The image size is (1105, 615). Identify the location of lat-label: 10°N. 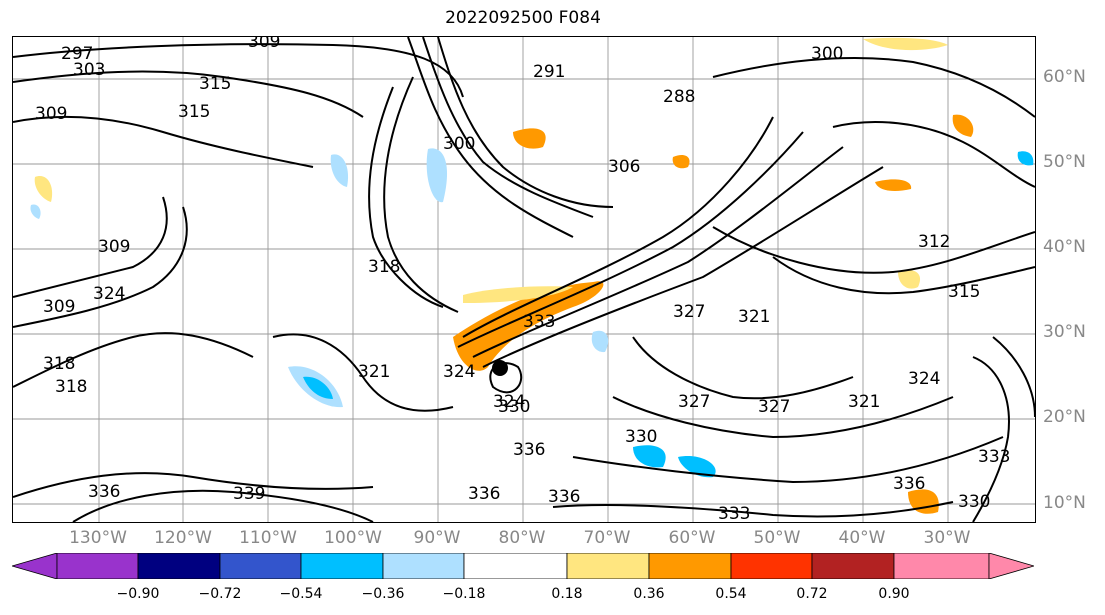
(1064, 503).